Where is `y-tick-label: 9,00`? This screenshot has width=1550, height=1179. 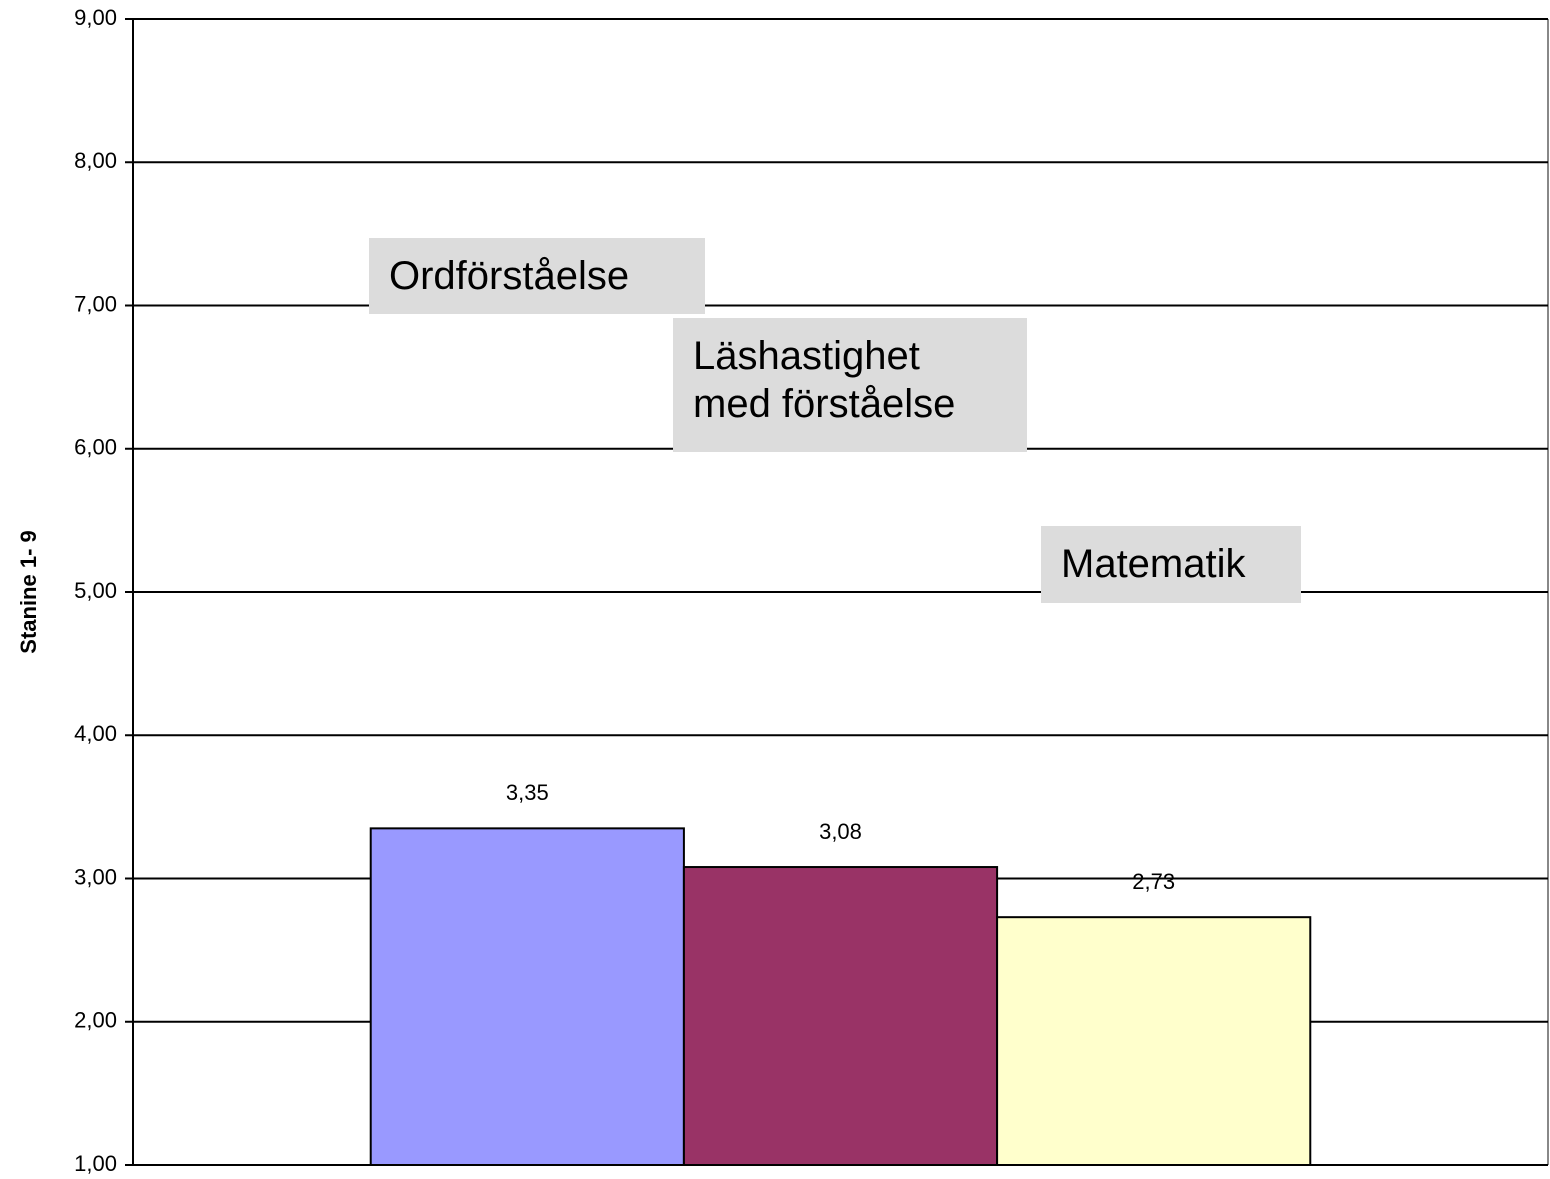
y-tick-label: 9,00 is located at coordinates (95, 17).